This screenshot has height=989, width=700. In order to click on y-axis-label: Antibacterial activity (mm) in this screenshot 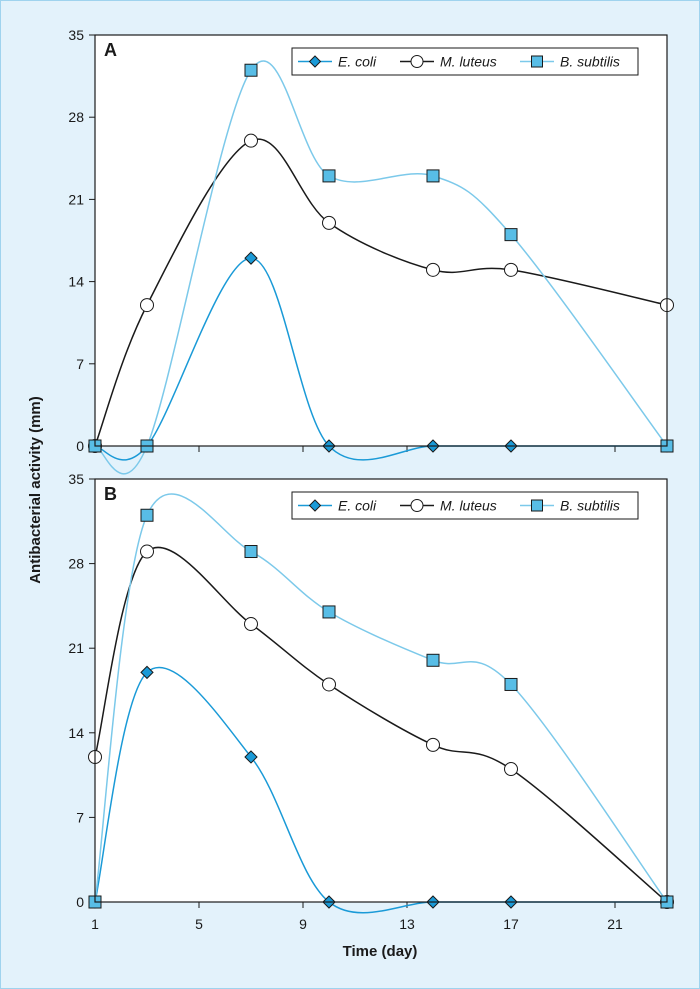, I will do `click(35, 490)`.